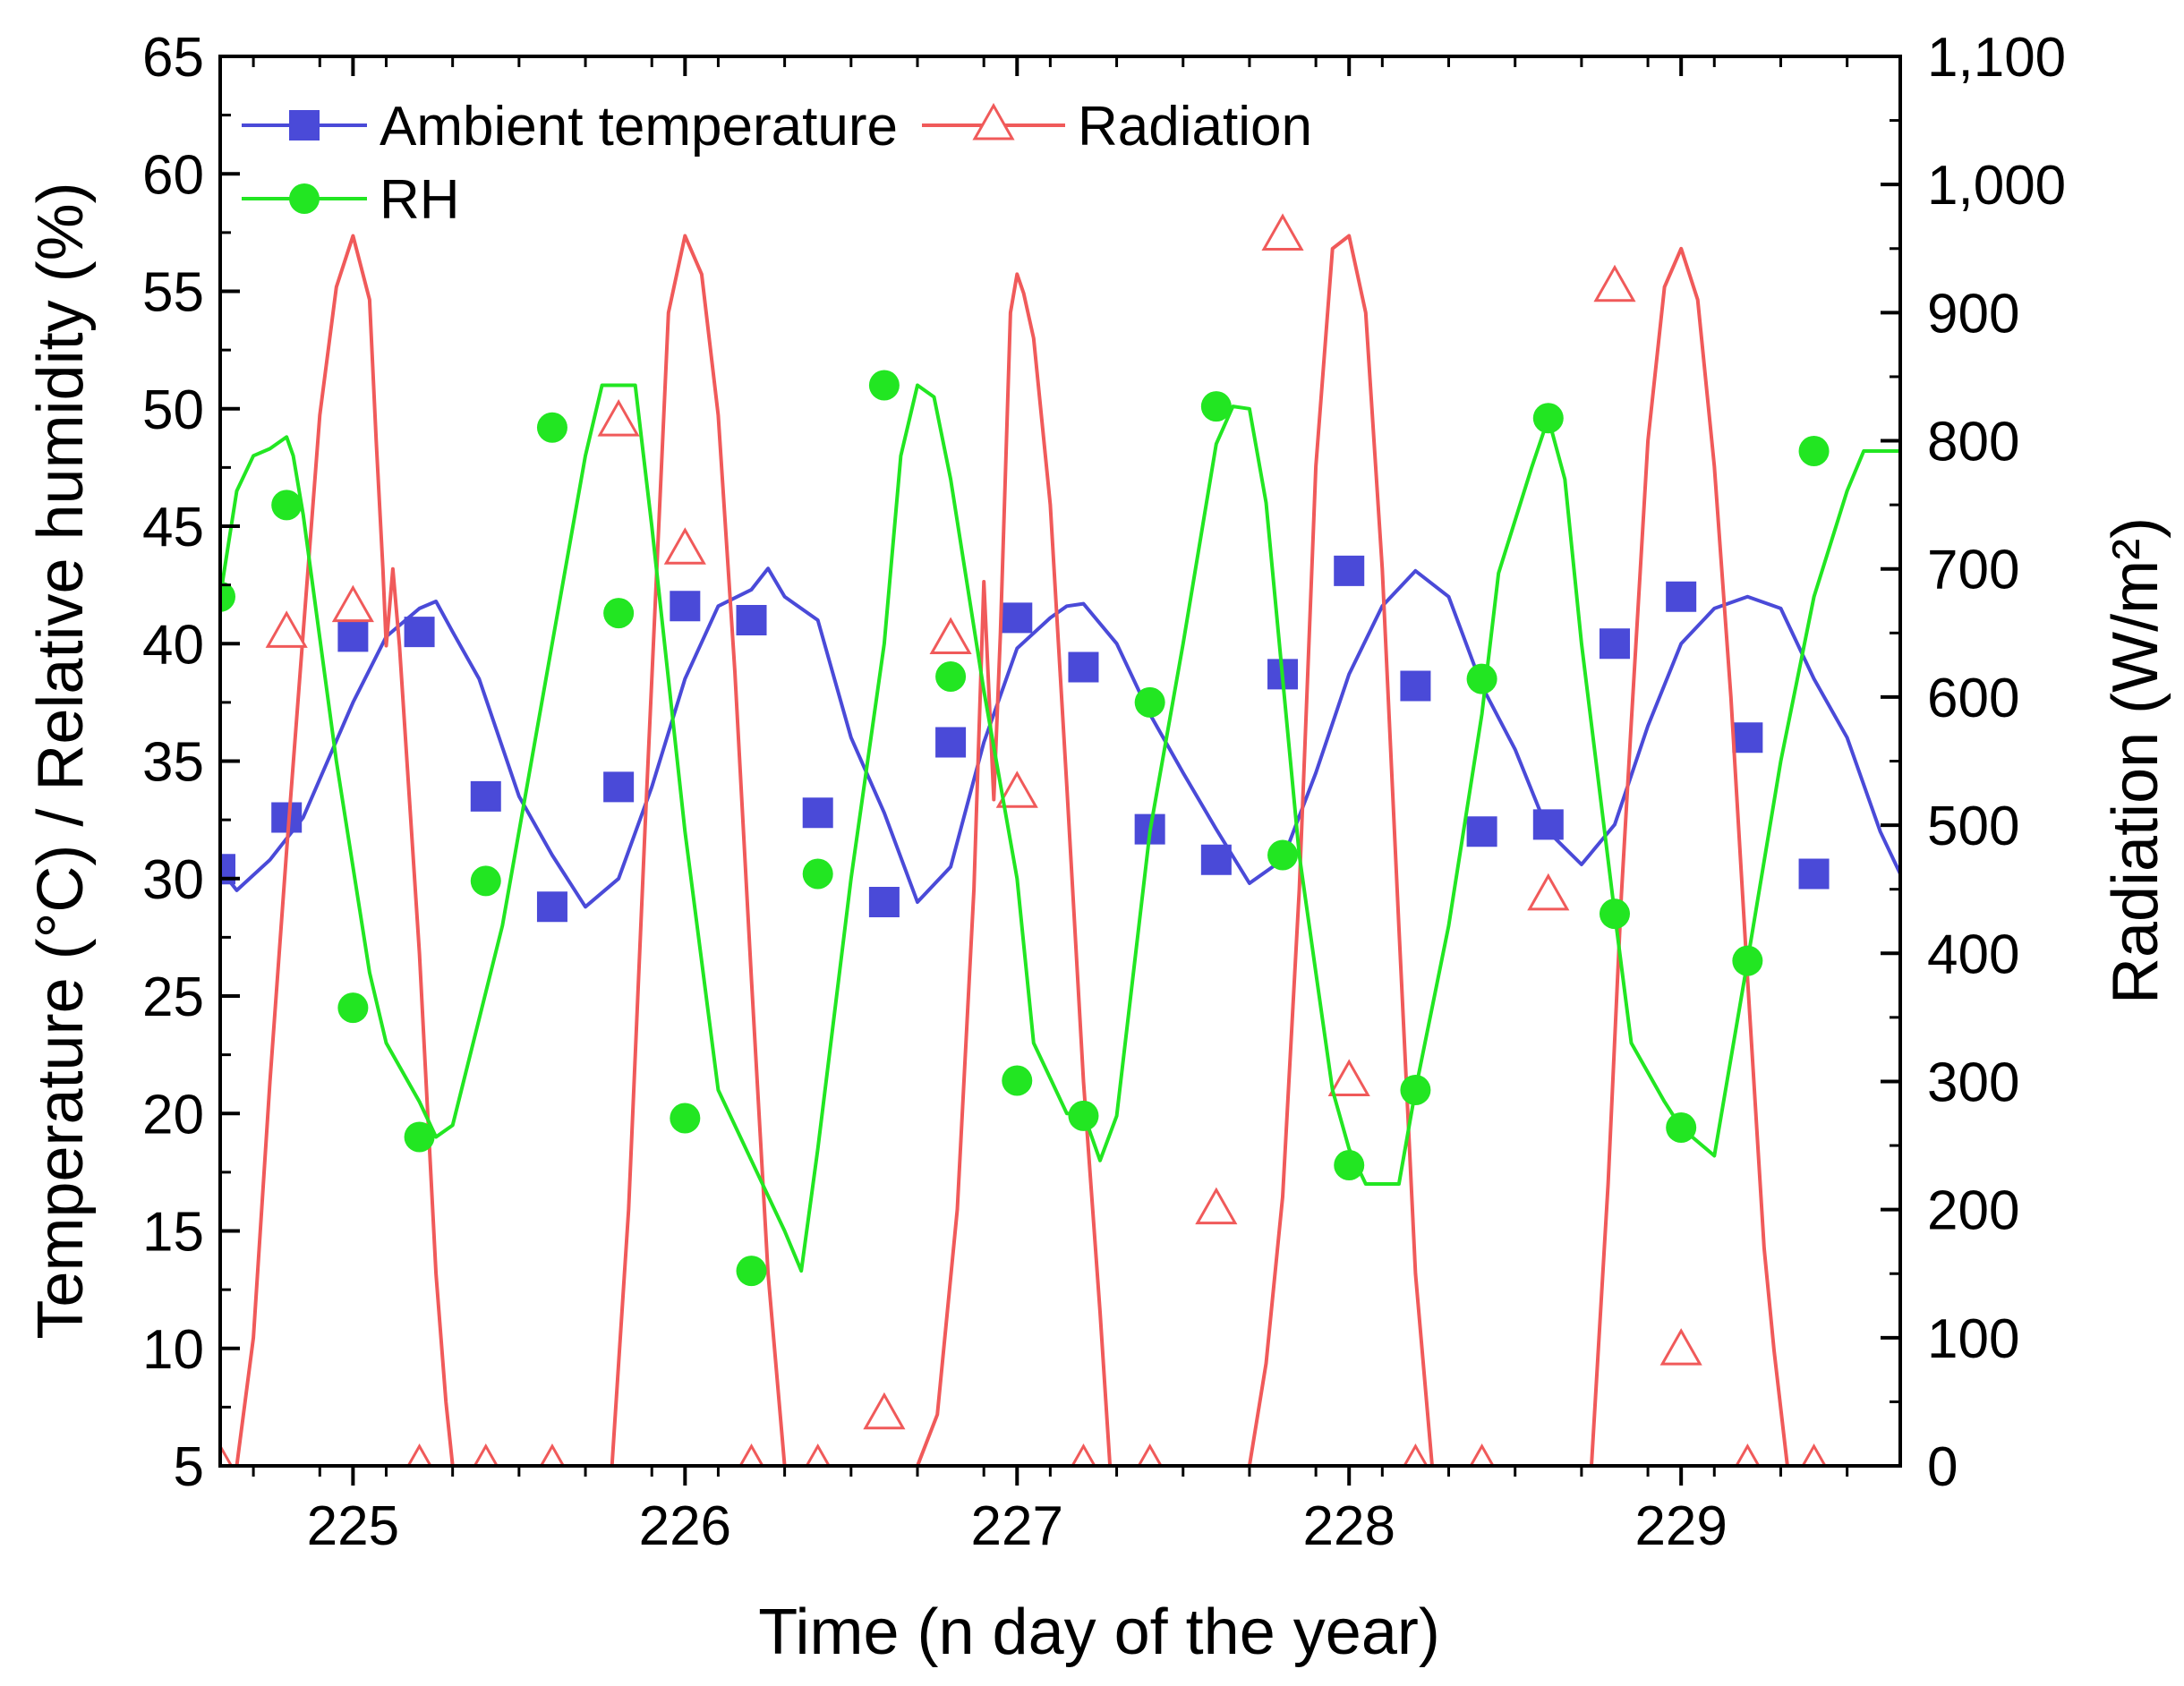 The width and height of the screenshot is (2184, 1686). I want to click on y-right-tick-label: 1,100, so click(1996, 58).